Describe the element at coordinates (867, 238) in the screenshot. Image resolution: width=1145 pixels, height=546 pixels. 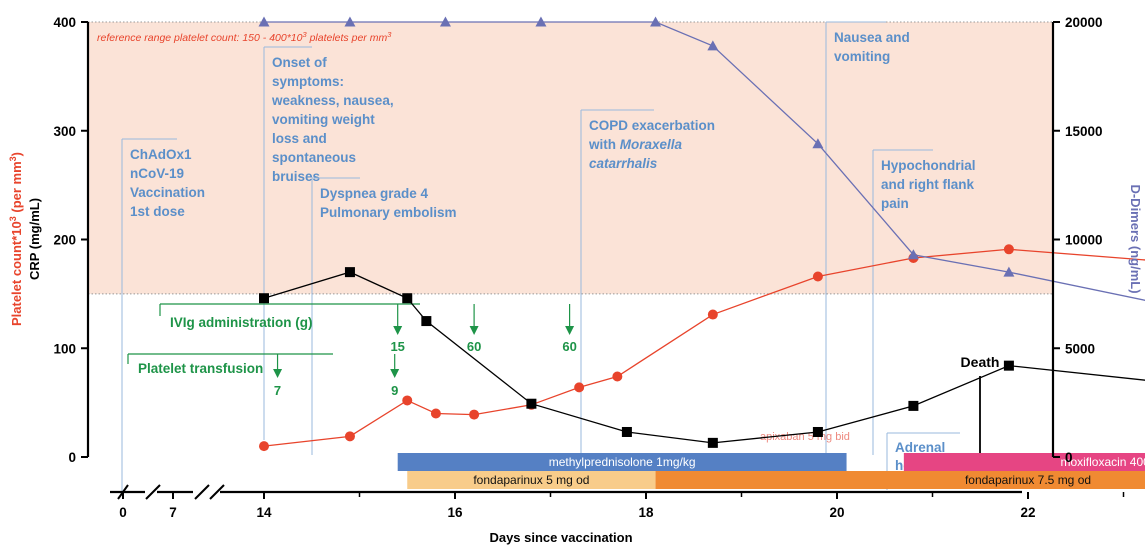
I see `annotation-nausea: Nausea and vomiting` at that location.